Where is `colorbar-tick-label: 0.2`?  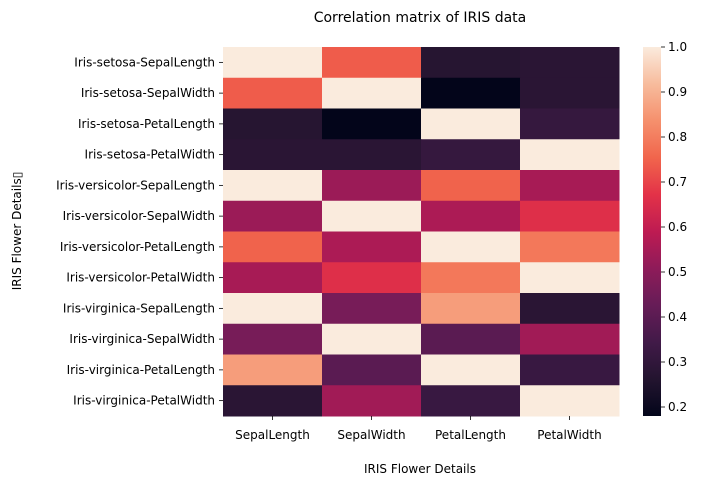 colorbar-tick-label: 0.2 is located at coordinates (677, 407).